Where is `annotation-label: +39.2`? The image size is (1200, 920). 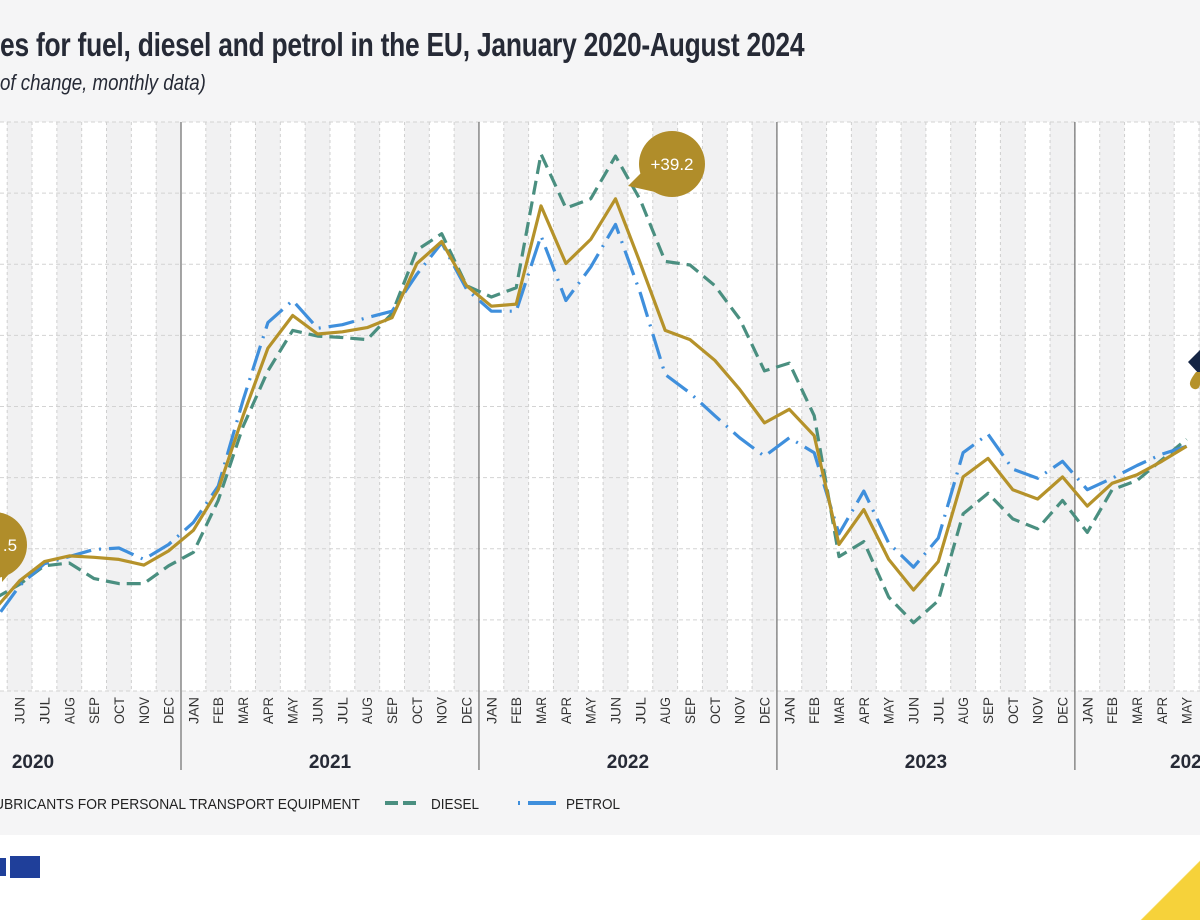
annotation-label: +39.2 is located at coordinates (671, 164).